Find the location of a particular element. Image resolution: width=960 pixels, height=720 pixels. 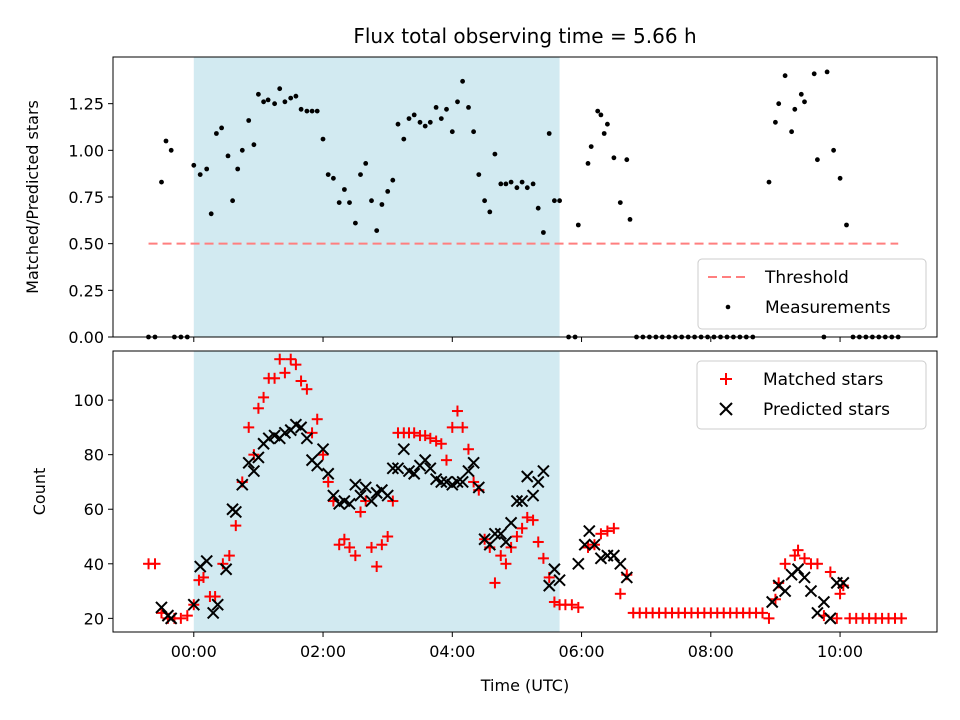

bottom-y-tick-label: 40 is located at coordinates (94, 564).